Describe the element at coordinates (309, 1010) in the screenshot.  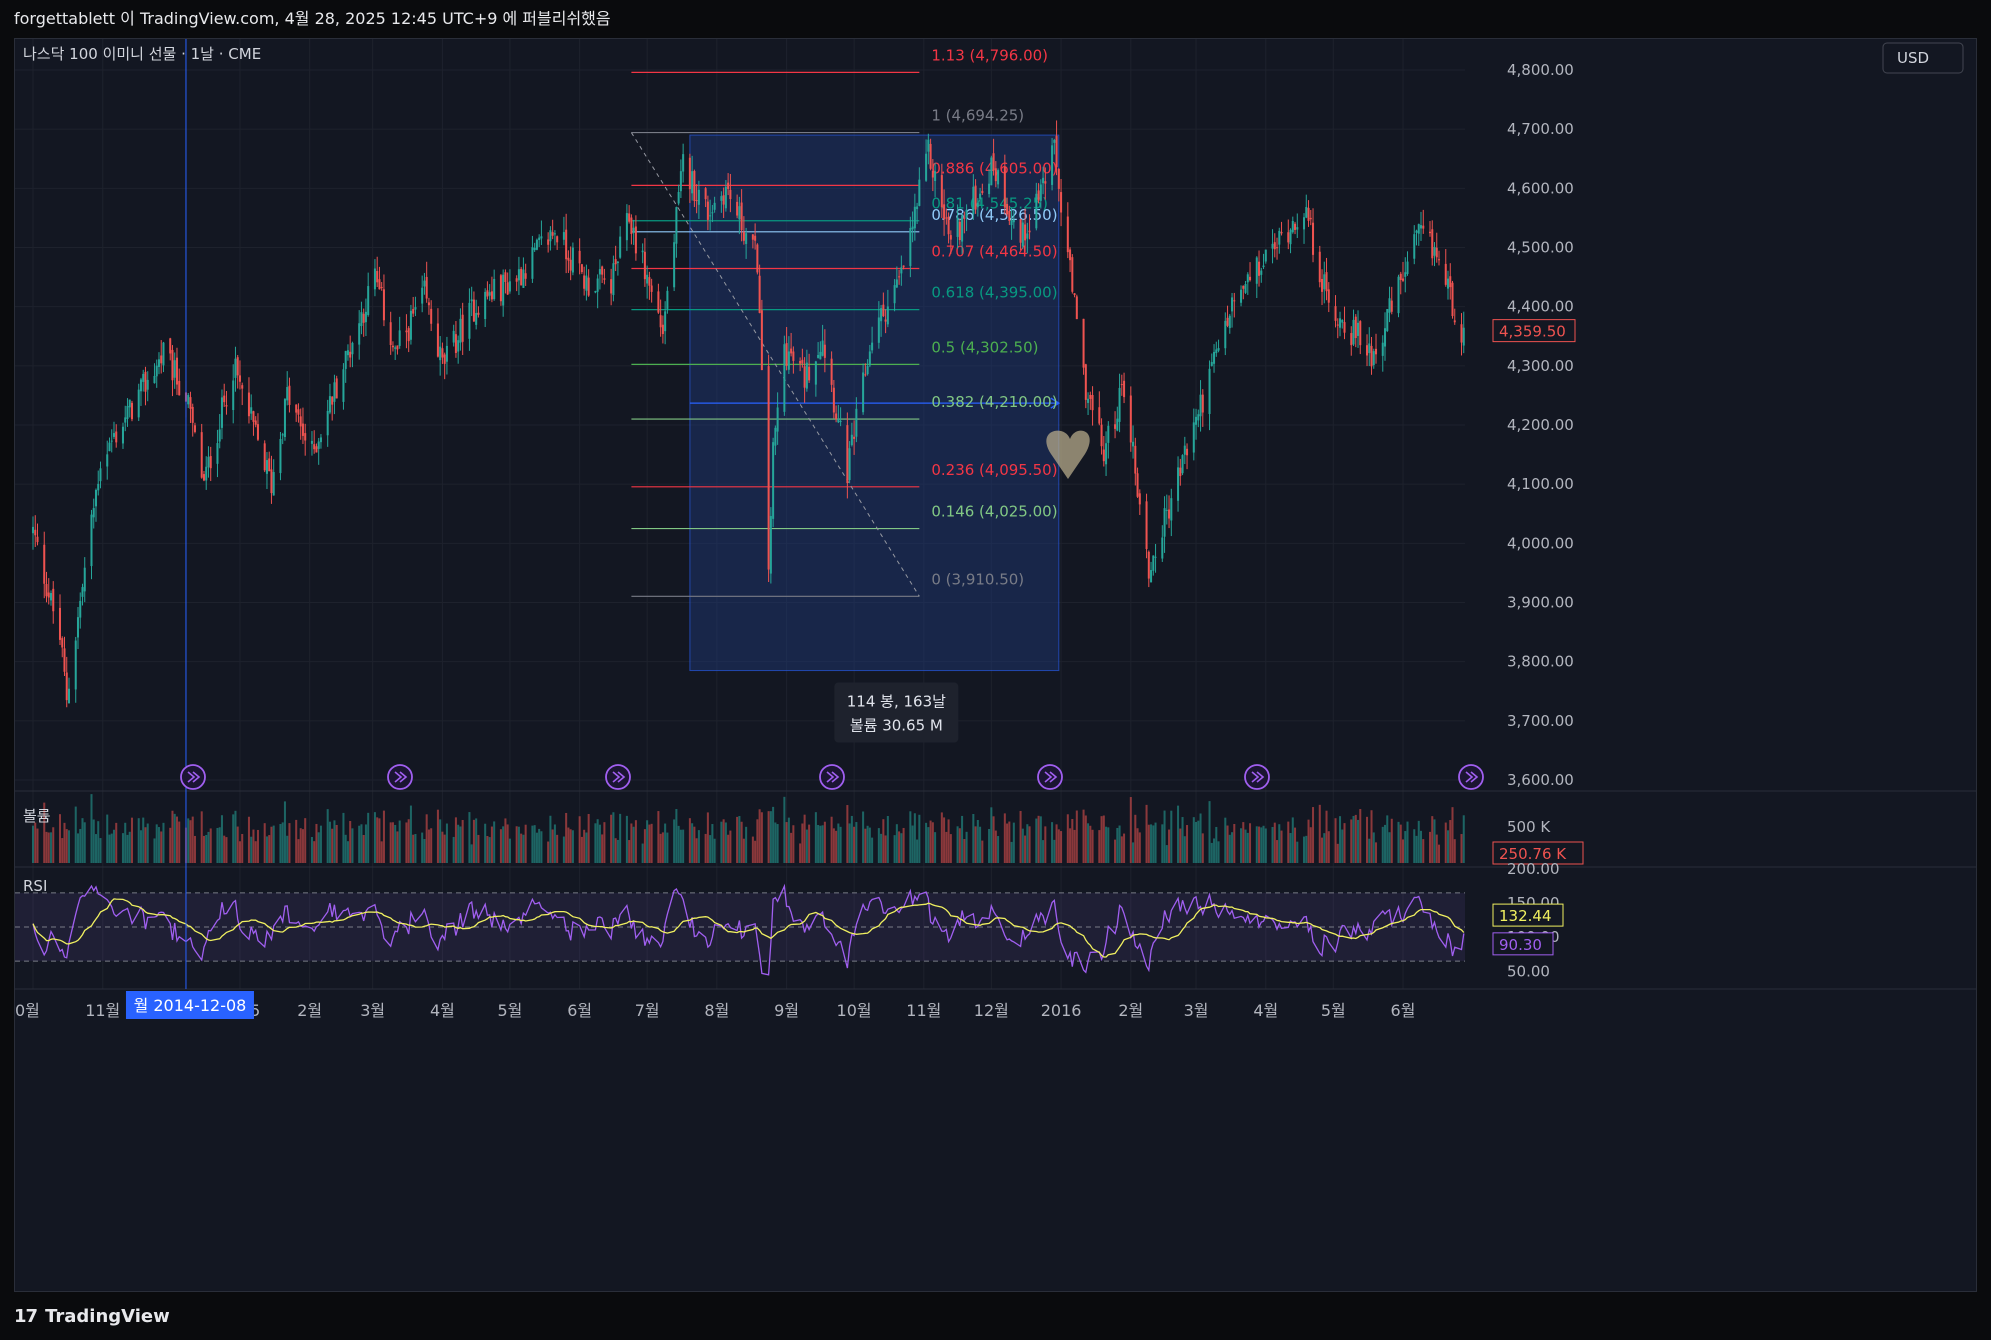
I see `time-tick-label: 2월` at that location.